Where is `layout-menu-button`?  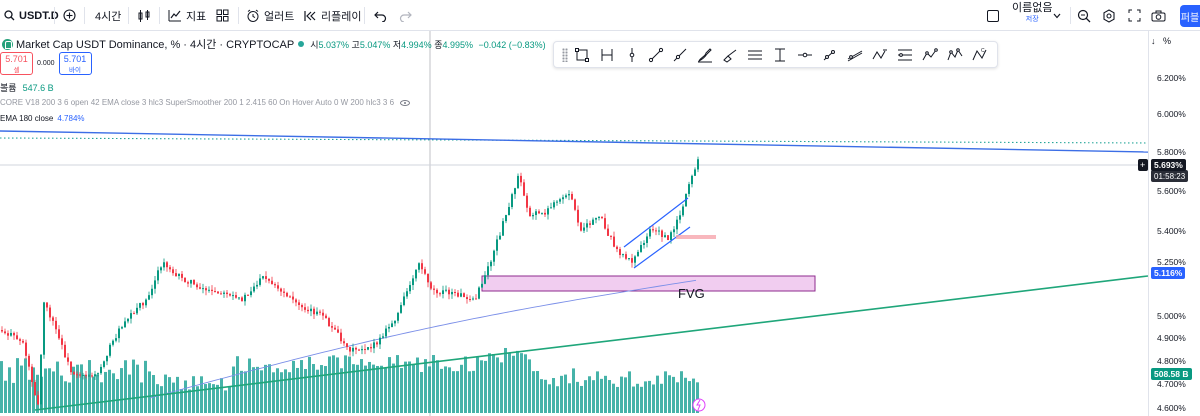
layout-menu-button is located at coordinates (1057, 15).